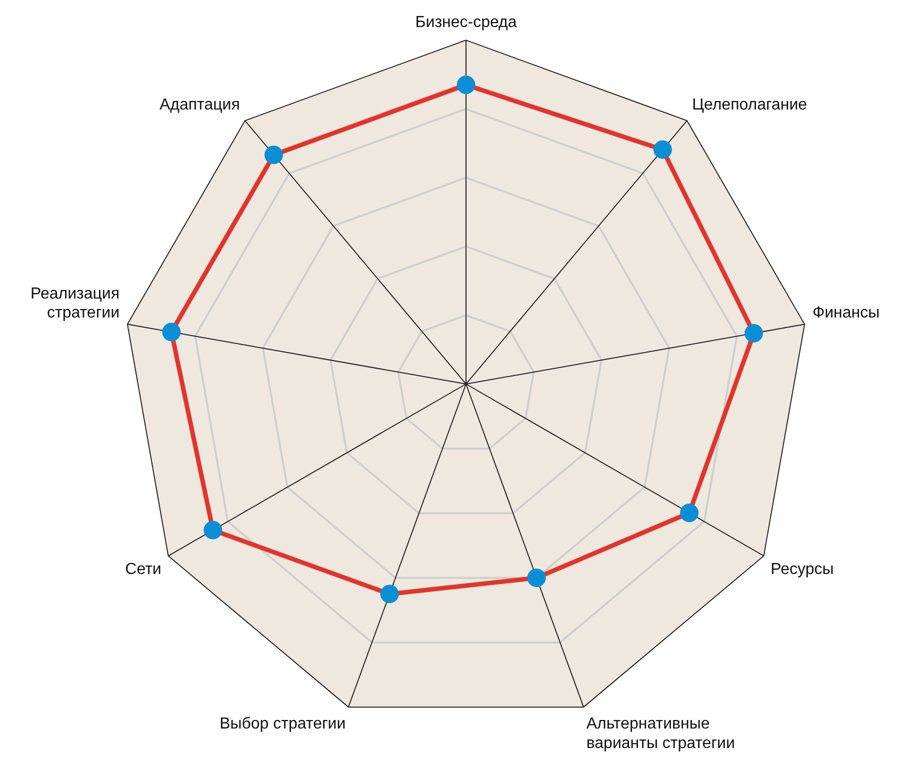 The width and height of the screenshot is (917, 770). Describe the element at coordinates (750, 105) in the screenshot. I see `spoke-label: Целеполагание` at that location.